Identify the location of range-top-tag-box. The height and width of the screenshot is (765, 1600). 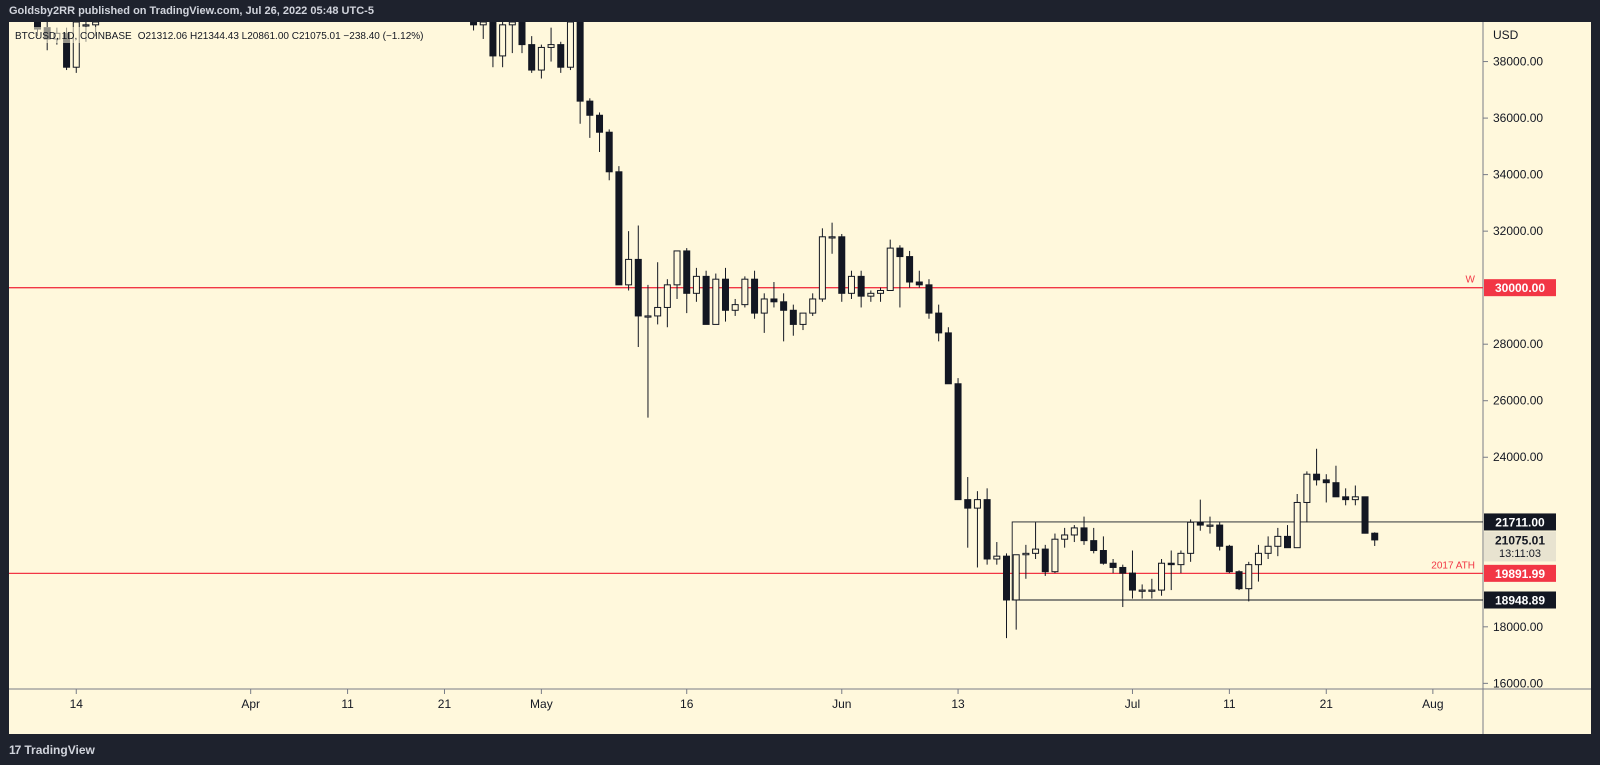
(1520, 522).